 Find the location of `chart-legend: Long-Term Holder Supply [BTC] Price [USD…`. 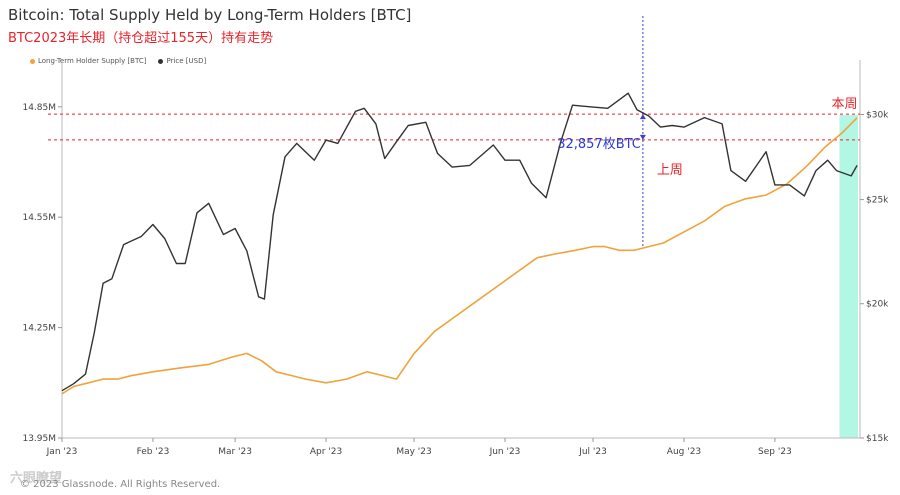

chart-legend: Long-Term Holder Supply [BTC] Price [USD… is located at coordinates (118, 61).